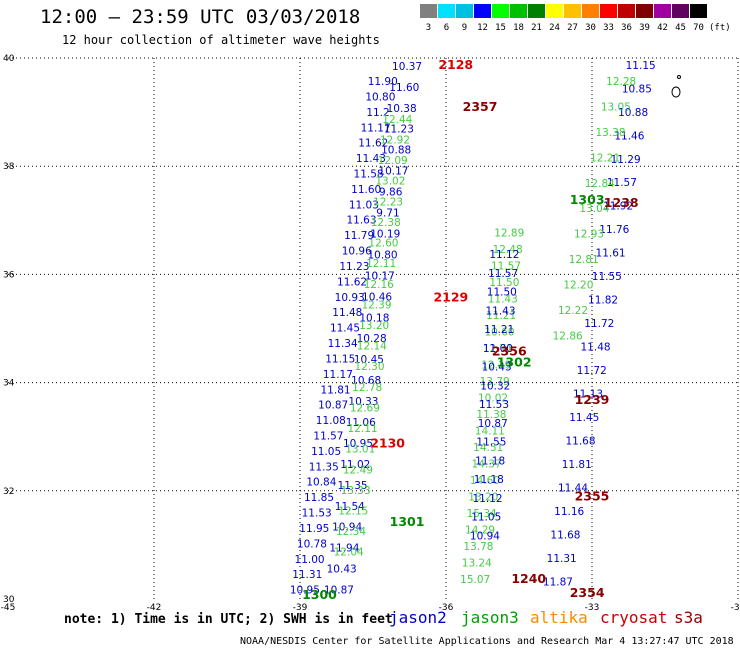  Describe the element at coordinates (580, 442) in the screenshot. I see `wave-height-label: 11.68` at that location.